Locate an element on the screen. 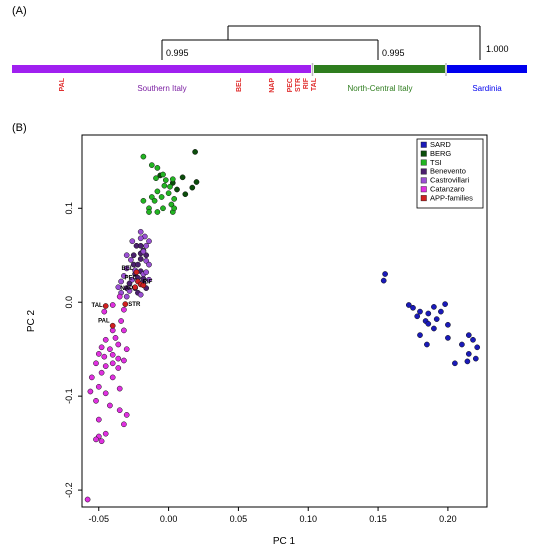  family-label-bel: BEL is located at coordinates (239, 84).